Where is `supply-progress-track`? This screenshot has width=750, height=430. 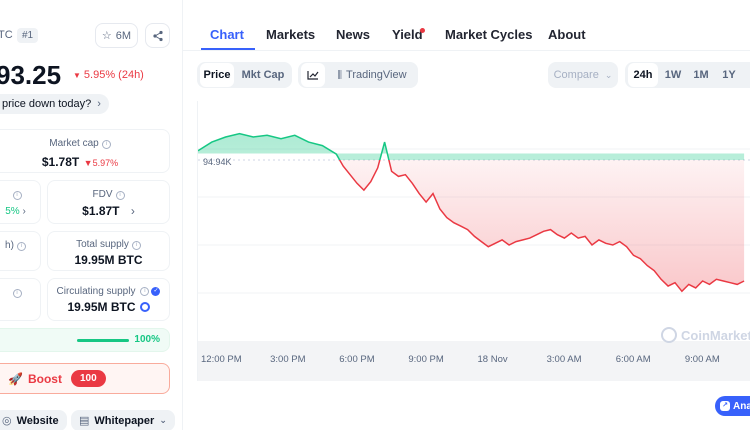
supply-progress-track is located at coordinates (103, 340).